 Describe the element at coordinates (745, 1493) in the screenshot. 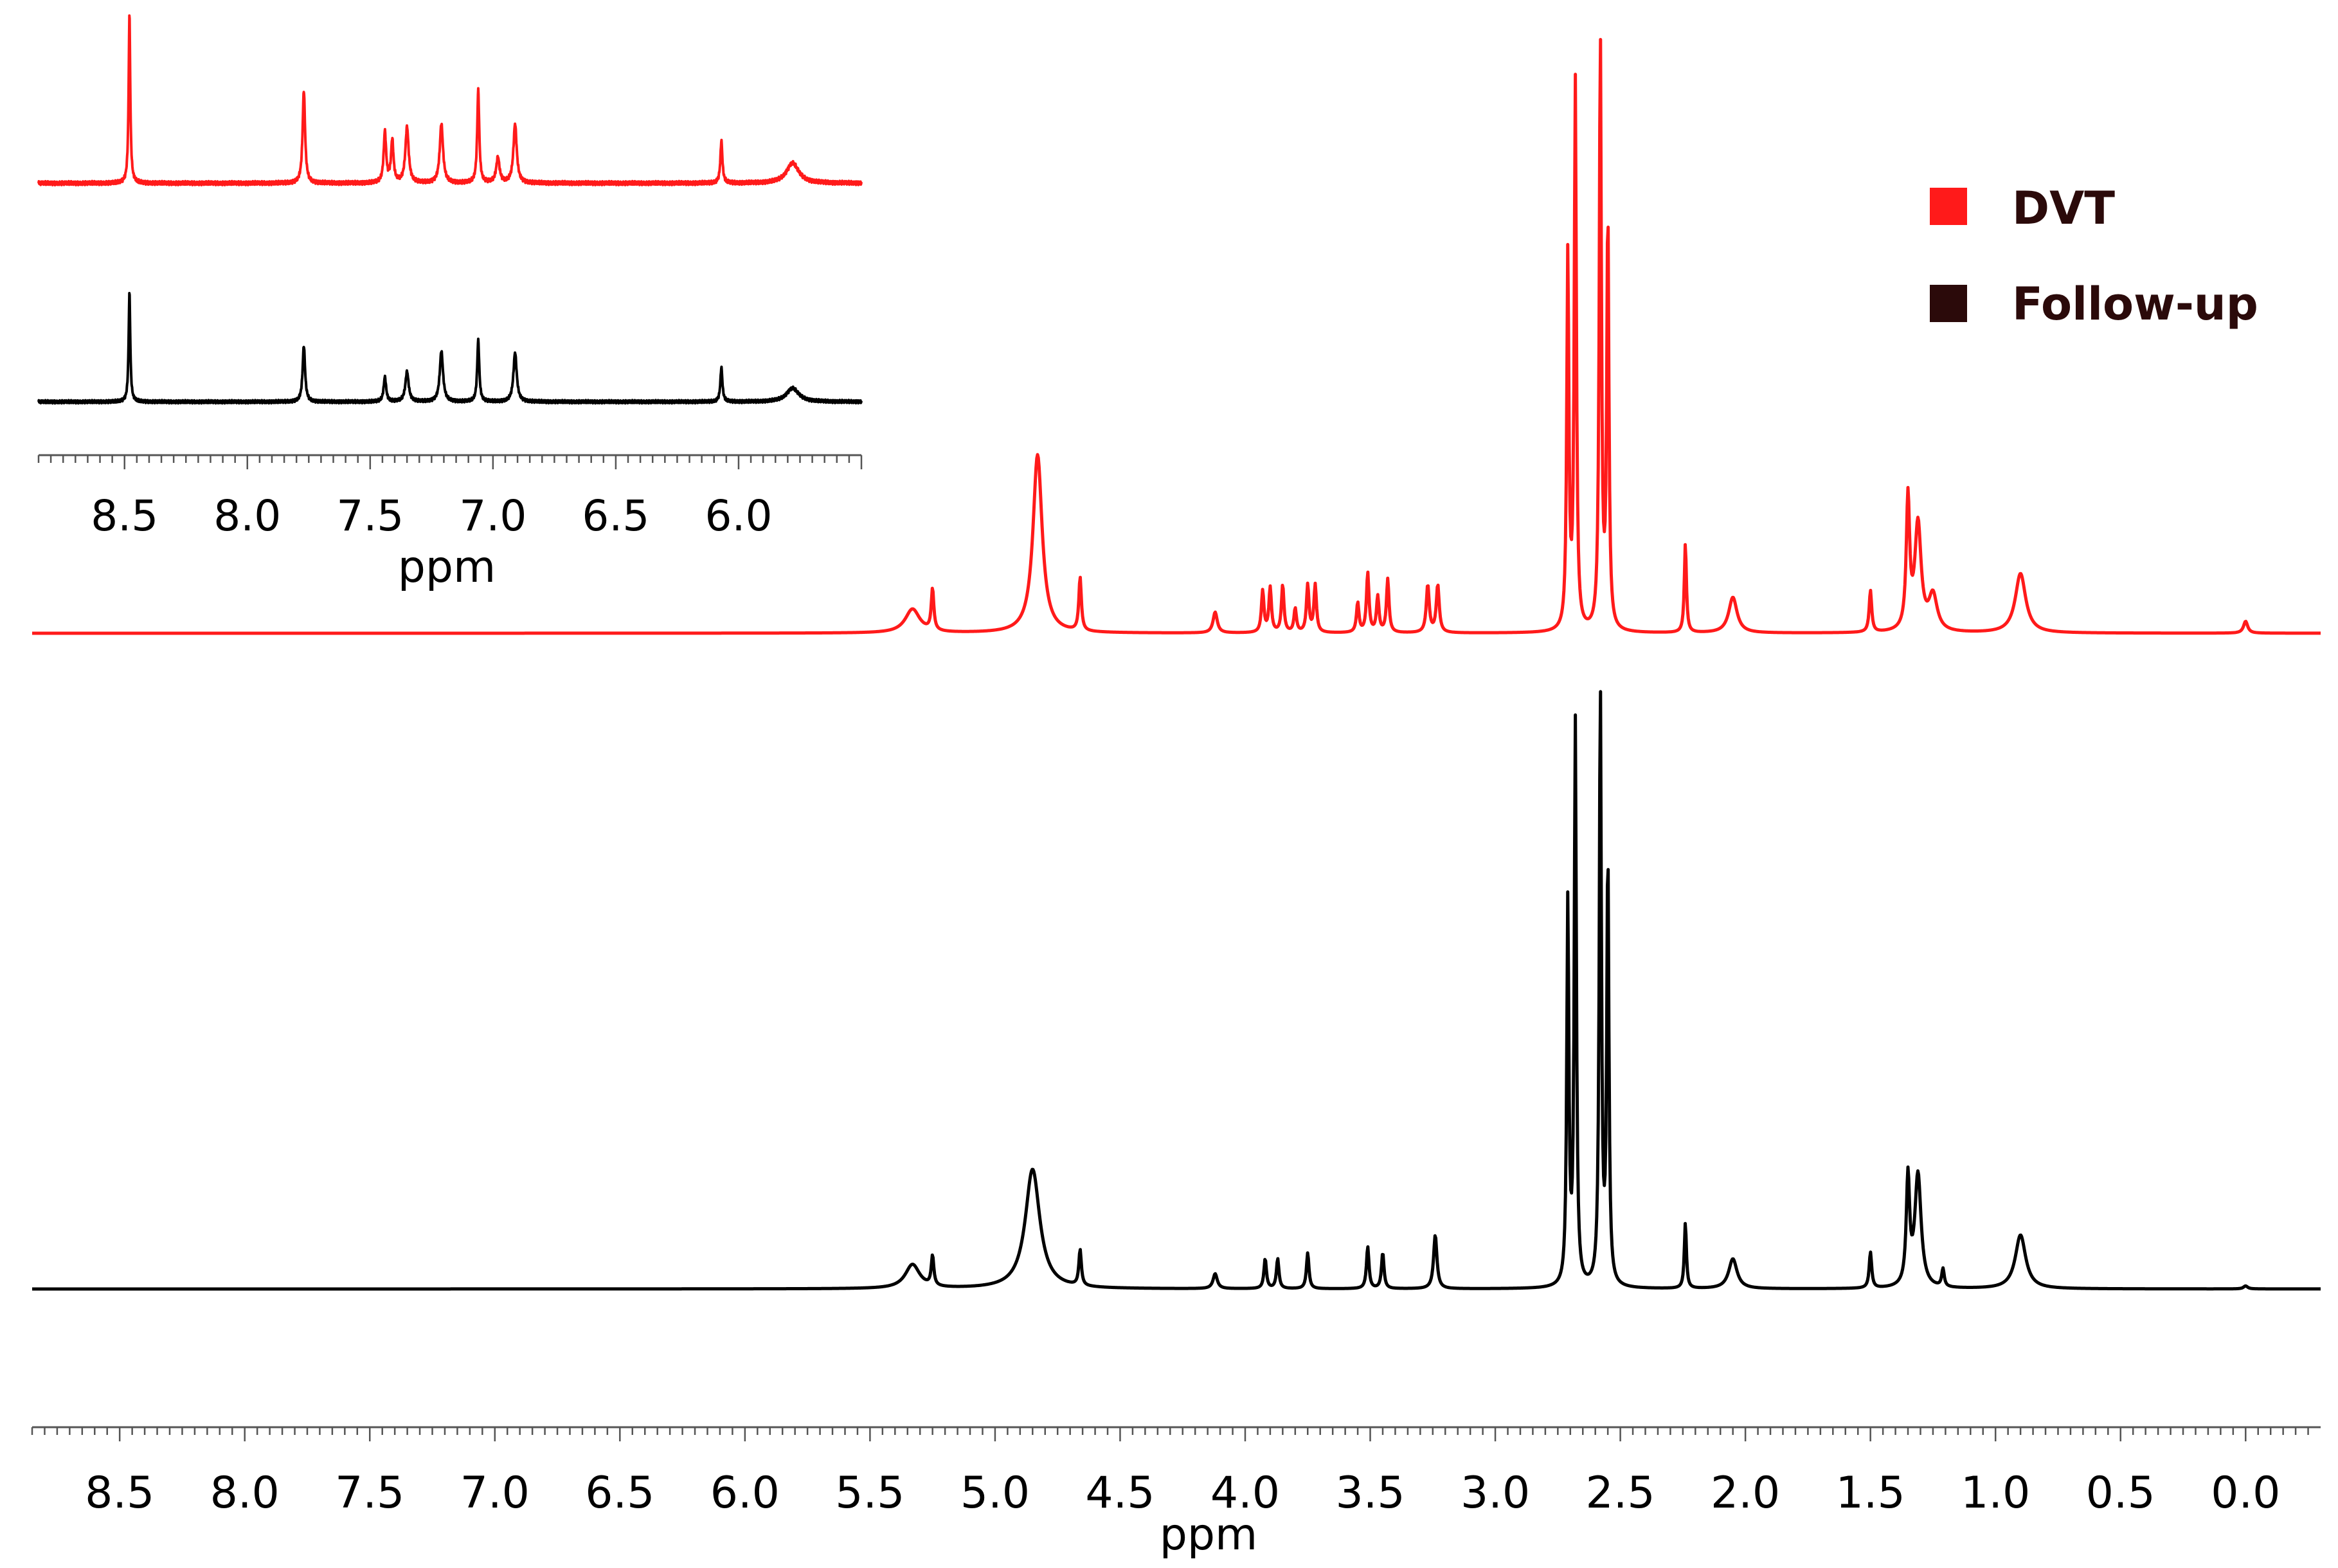

I see `main-tick-label: 6.0` at that location.